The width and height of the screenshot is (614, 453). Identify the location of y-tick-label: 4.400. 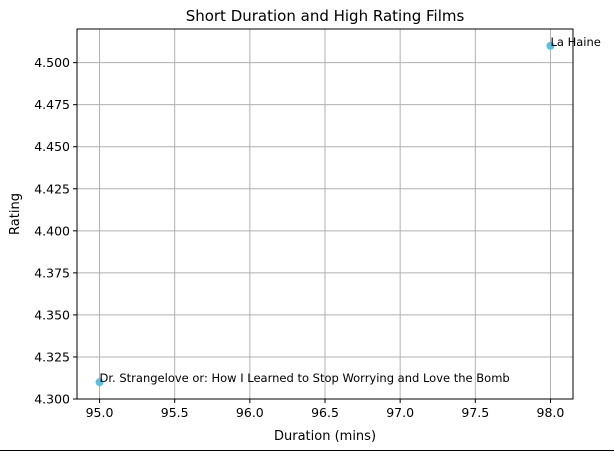
(52, 230).